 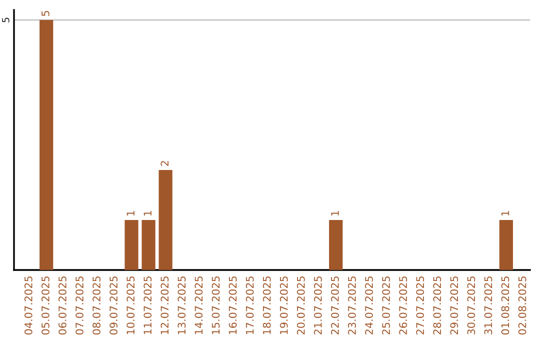 What do you see at coordinates (96, 305) in the screenshot?
I see `x-tick-label: 08.07.2025` at bounding box center [96, 305].